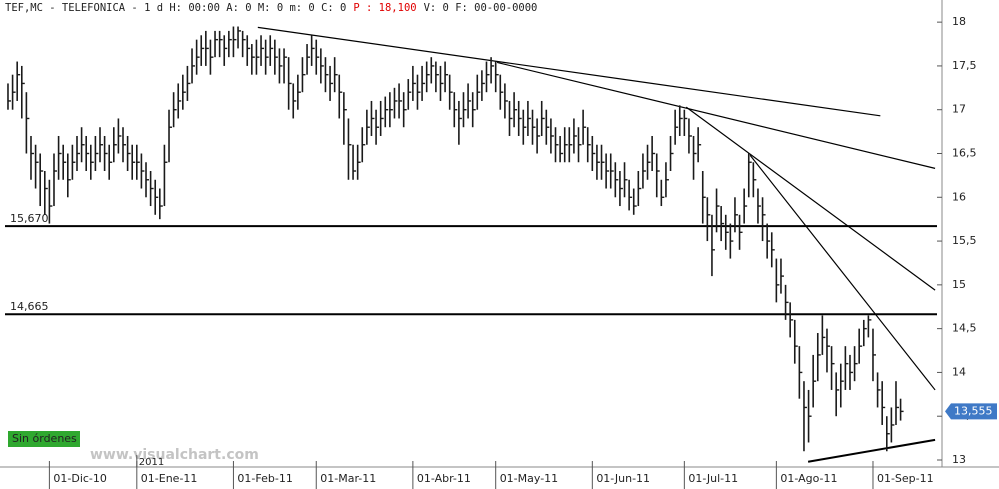 The width and height of the screenshot is (999, 489). What do you see at coordinates (964, 65) in the screenshot?
I see `y-tick-label: 17,5` at bounding box center [964, 65].